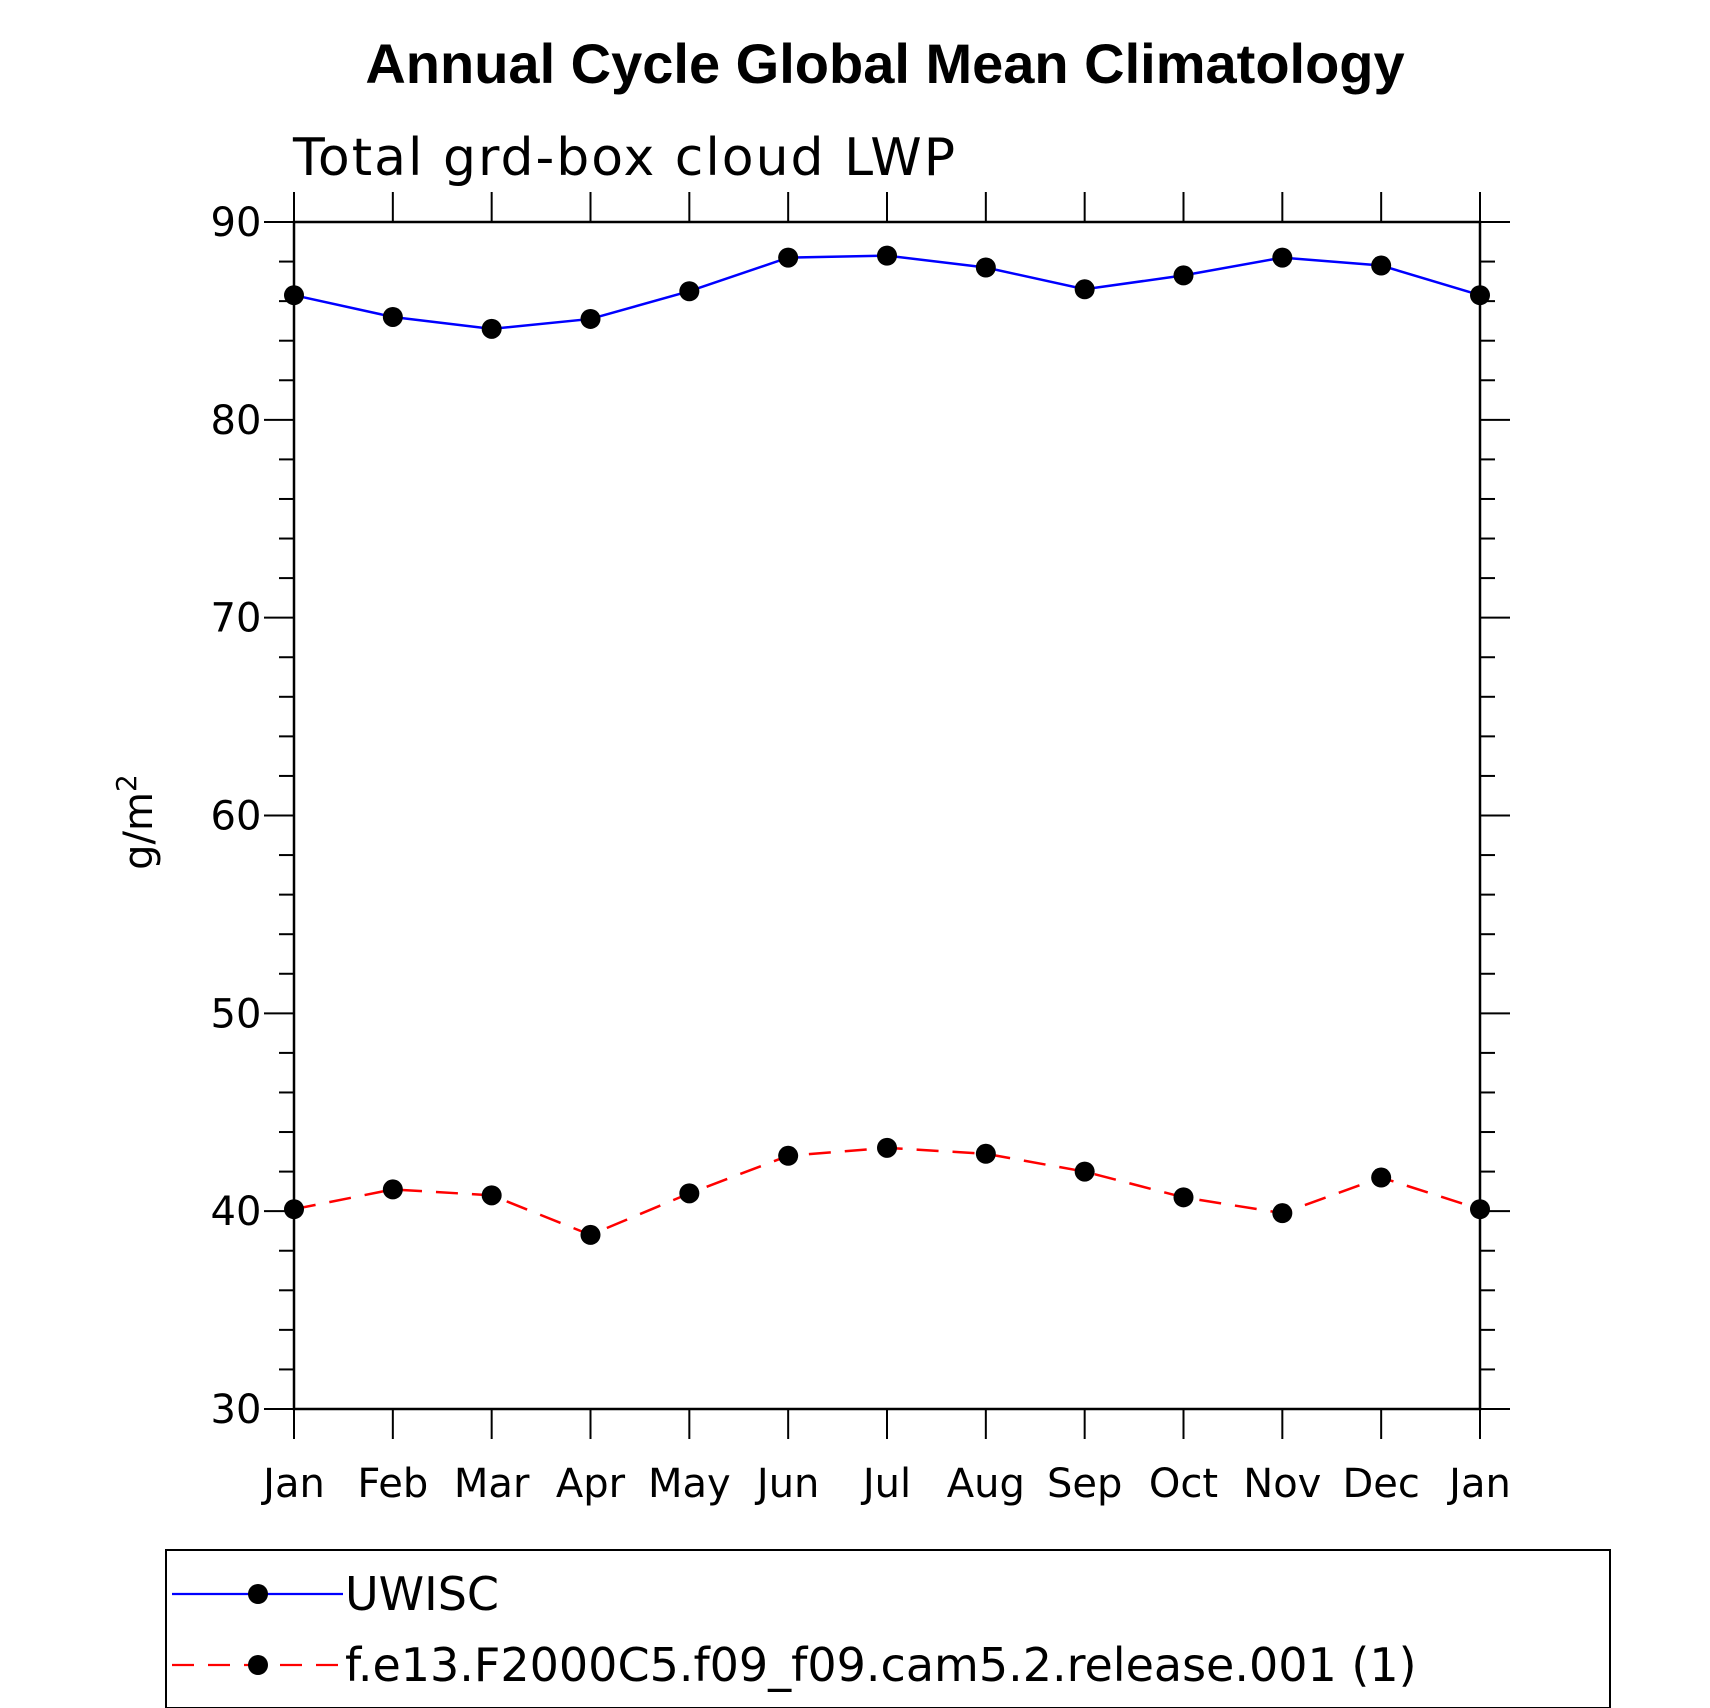 The height and width of the screenshot is (1708, 1710). I want to click on y-tick-label: 90, so click(236, 223).